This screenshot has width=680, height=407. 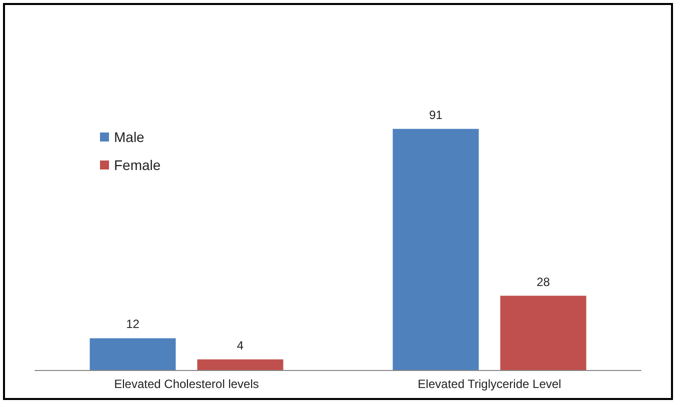 What do you see at coordinates (490, 384) in the screenshot?
I see `x-tick-label: Elevated Triglyceride Level` at bounding box center [490, 384].